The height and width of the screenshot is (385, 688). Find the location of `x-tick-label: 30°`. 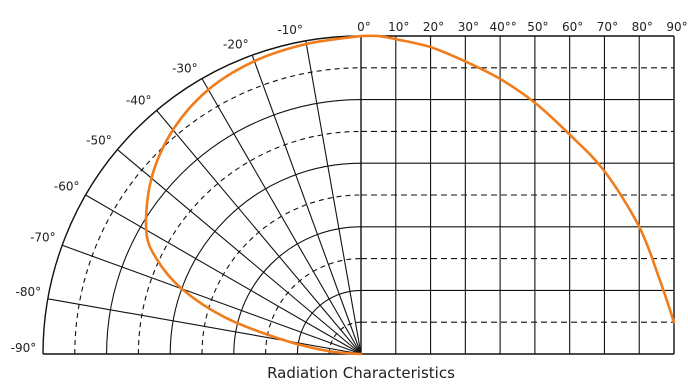

x-tick-label: 30° is located at coordinates (468, 27).